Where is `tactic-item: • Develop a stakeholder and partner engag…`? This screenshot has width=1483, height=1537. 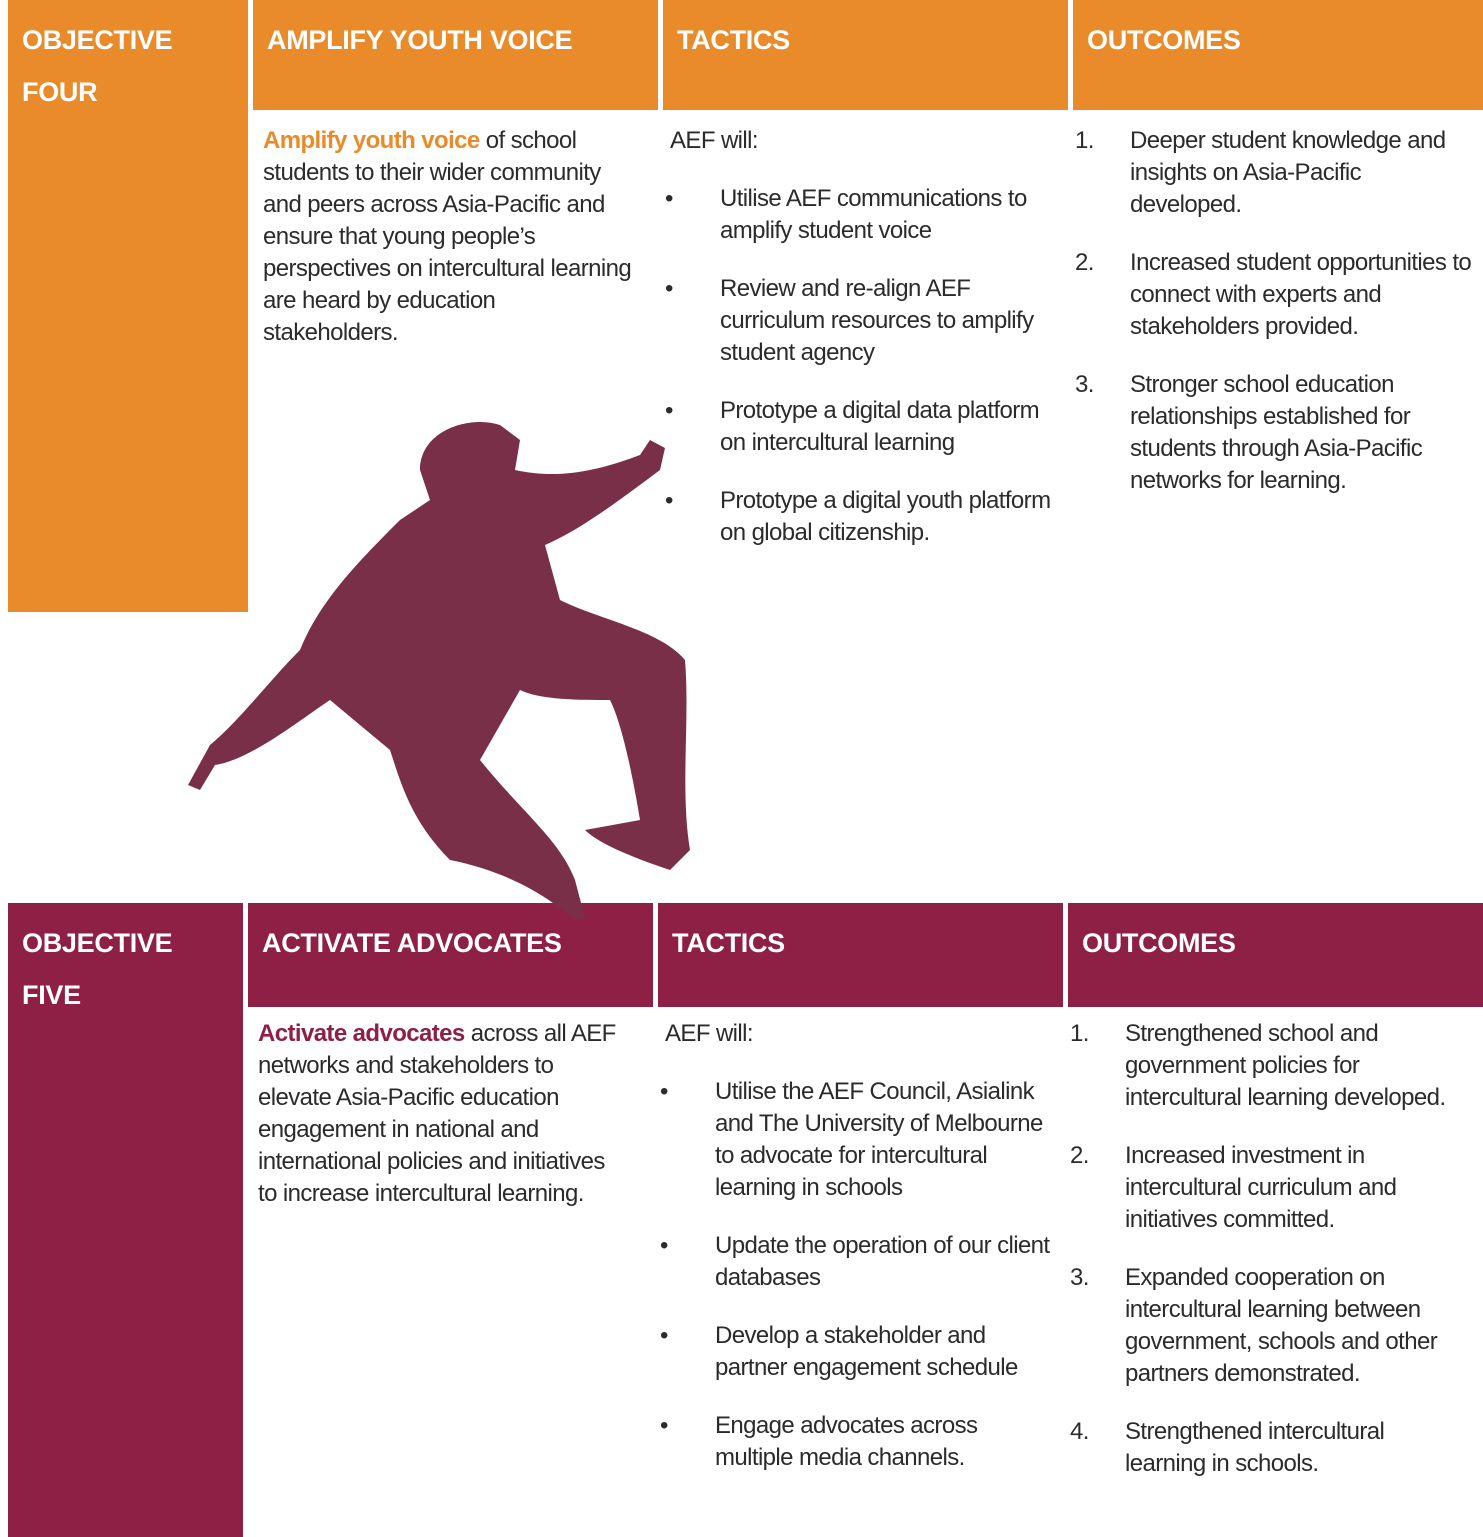
tactic-item: • Develop a stakeholder and partner engag… is located at coordinates (860, 1352).